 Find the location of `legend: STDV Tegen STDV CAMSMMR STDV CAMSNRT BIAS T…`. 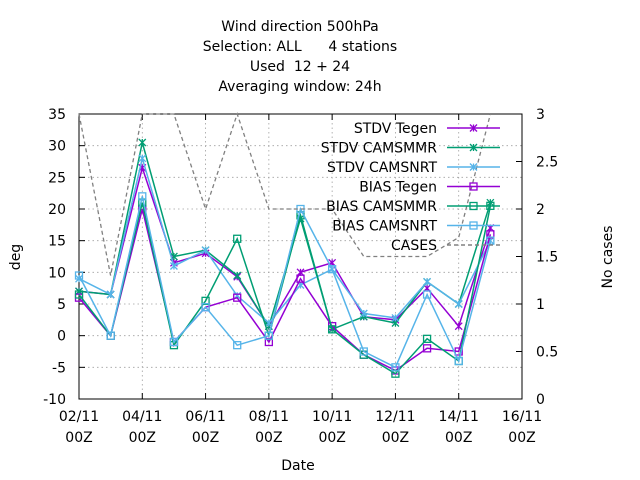

legend: STDV Tegen STDV CAMSMMR STDV CAMSNRT BIAS T… is located at coordinates (410, 187).